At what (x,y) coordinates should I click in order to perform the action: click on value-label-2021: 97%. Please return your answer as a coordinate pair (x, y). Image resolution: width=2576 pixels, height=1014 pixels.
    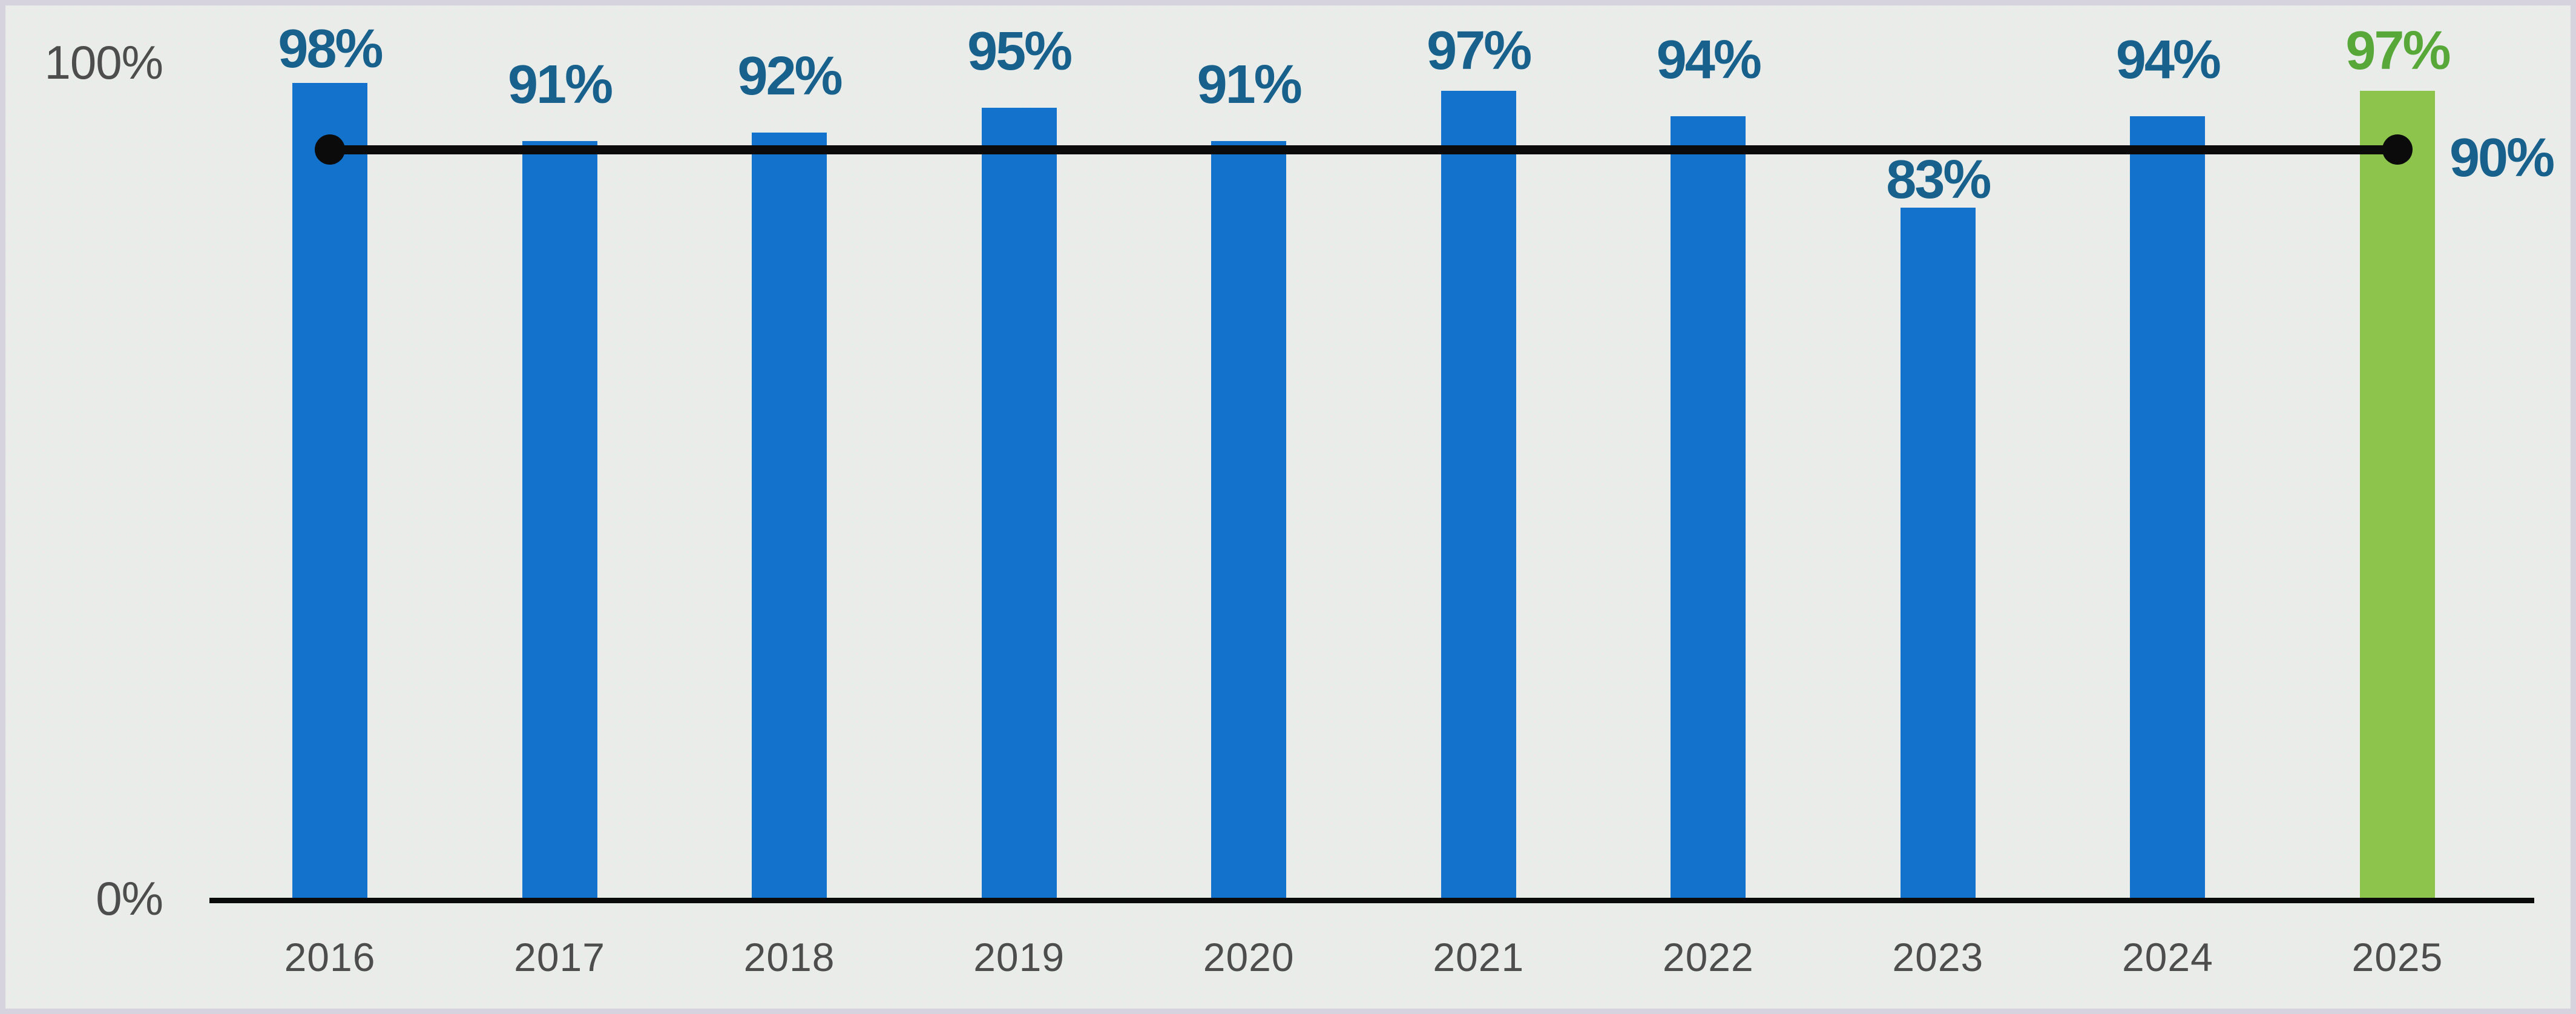
    Looking at the image, I should click on (1479, 51).